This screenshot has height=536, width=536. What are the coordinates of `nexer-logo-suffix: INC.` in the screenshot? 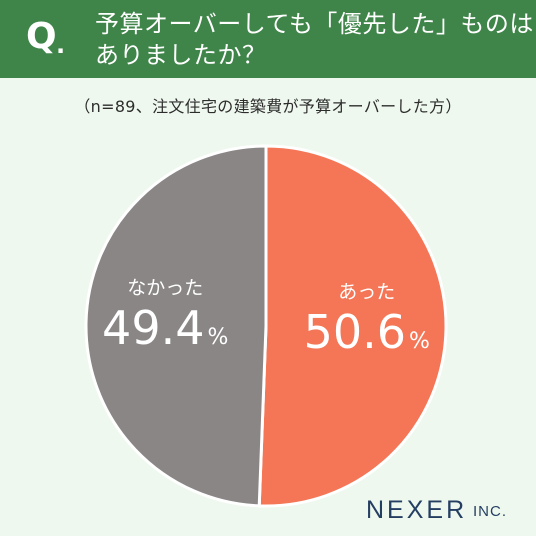 It's located at (490, 511).